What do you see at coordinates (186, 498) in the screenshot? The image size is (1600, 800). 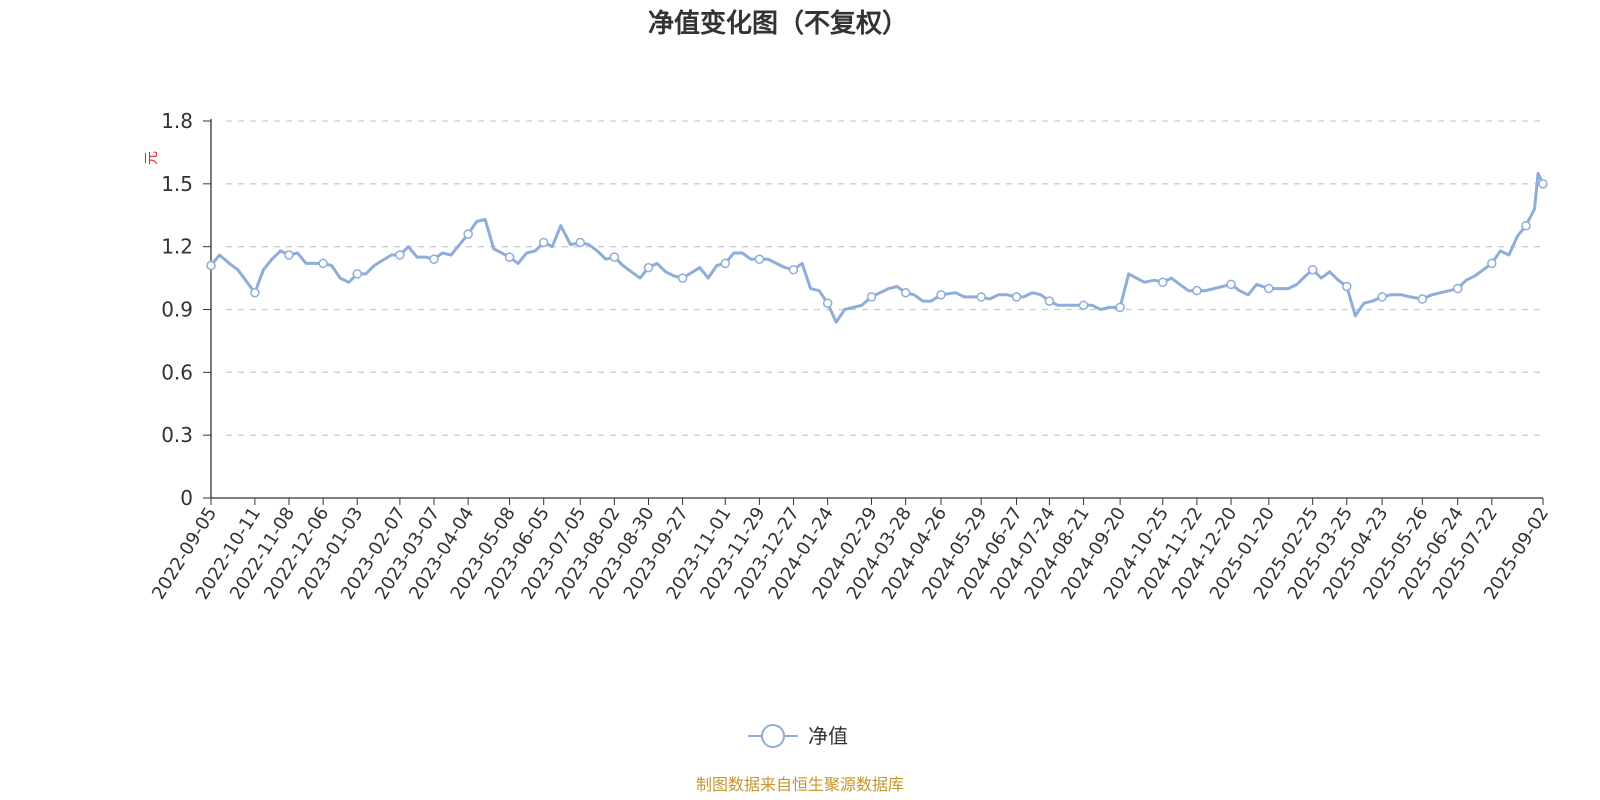 I see `y-tick-label: 0` at bounding box center [186, 498].